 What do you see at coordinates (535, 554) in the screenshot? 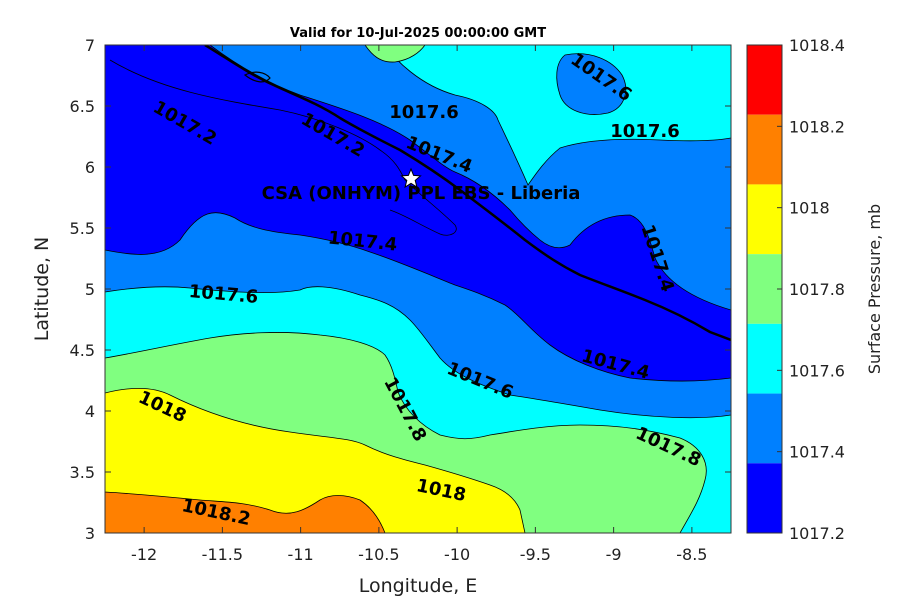
I see `x-tick-label: -9.5` at bounding box center [535, 554].